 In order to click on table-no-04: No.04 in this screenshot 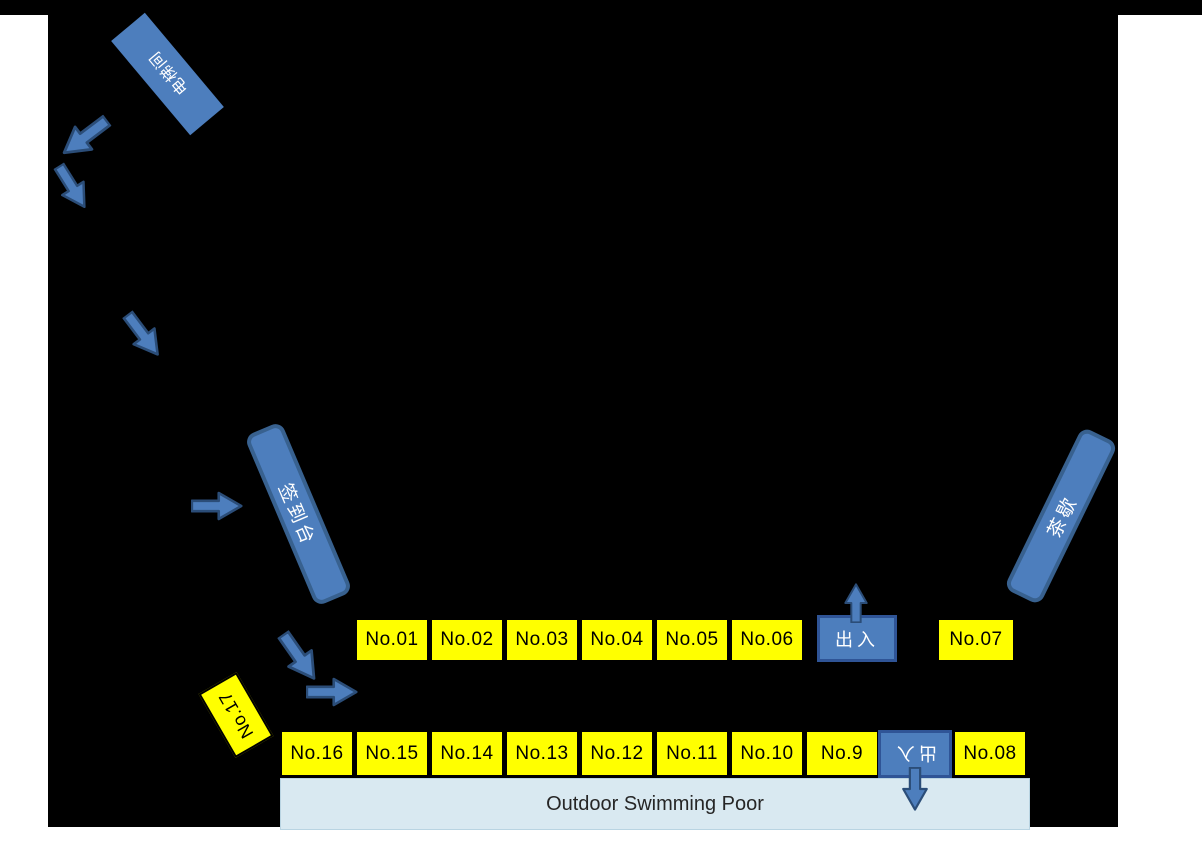, I will do `click(617, 640)`.